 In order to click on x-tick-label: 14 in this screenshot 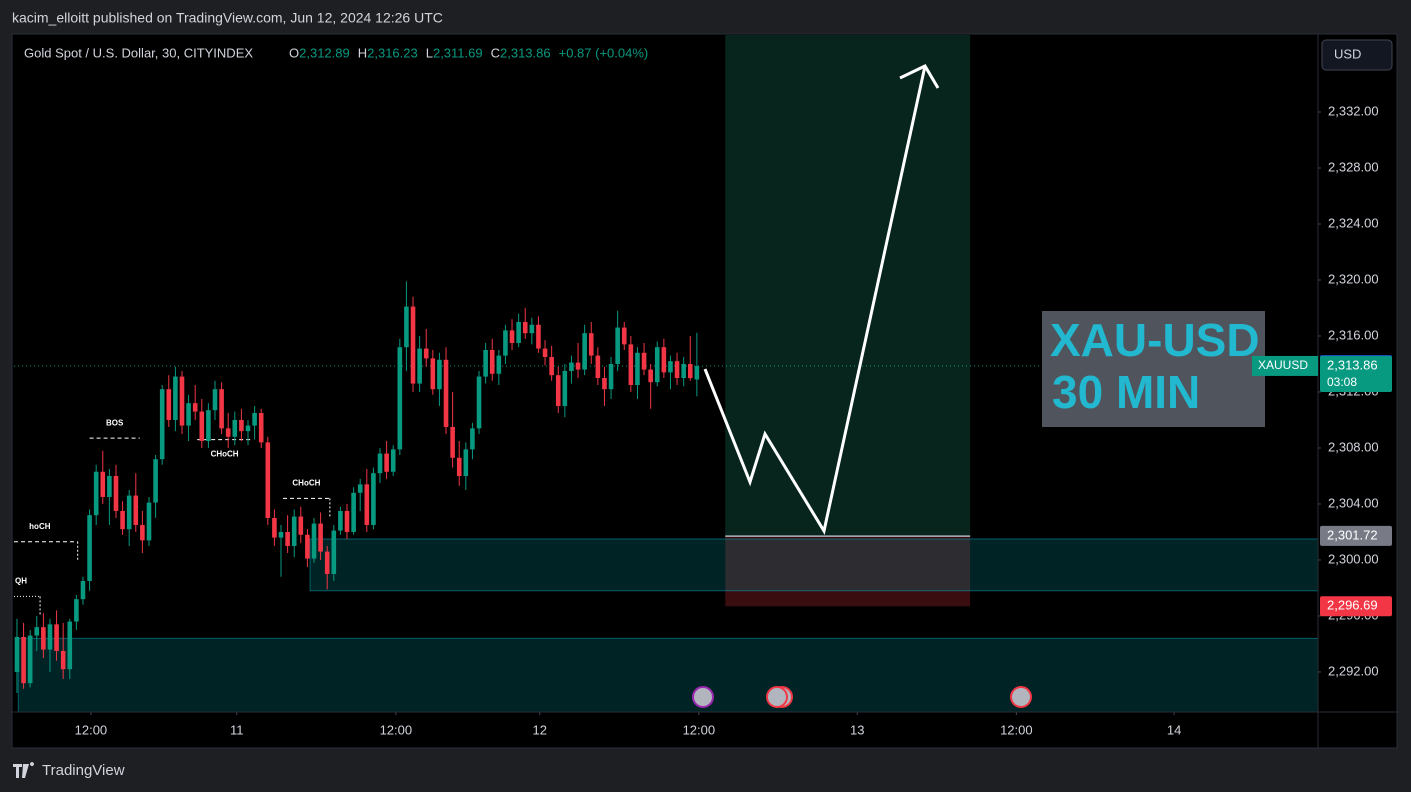, I will do `click(1174, 729)`.